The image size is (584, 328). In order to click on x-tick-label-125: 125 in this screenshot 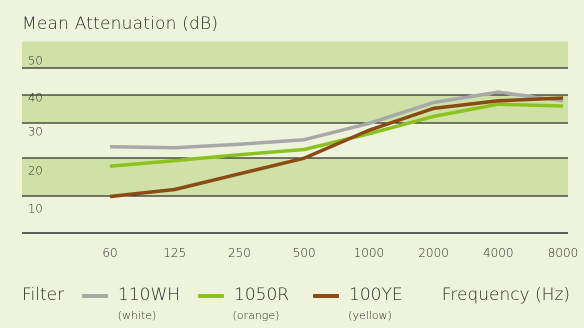, I will do `click(174, 253)`.